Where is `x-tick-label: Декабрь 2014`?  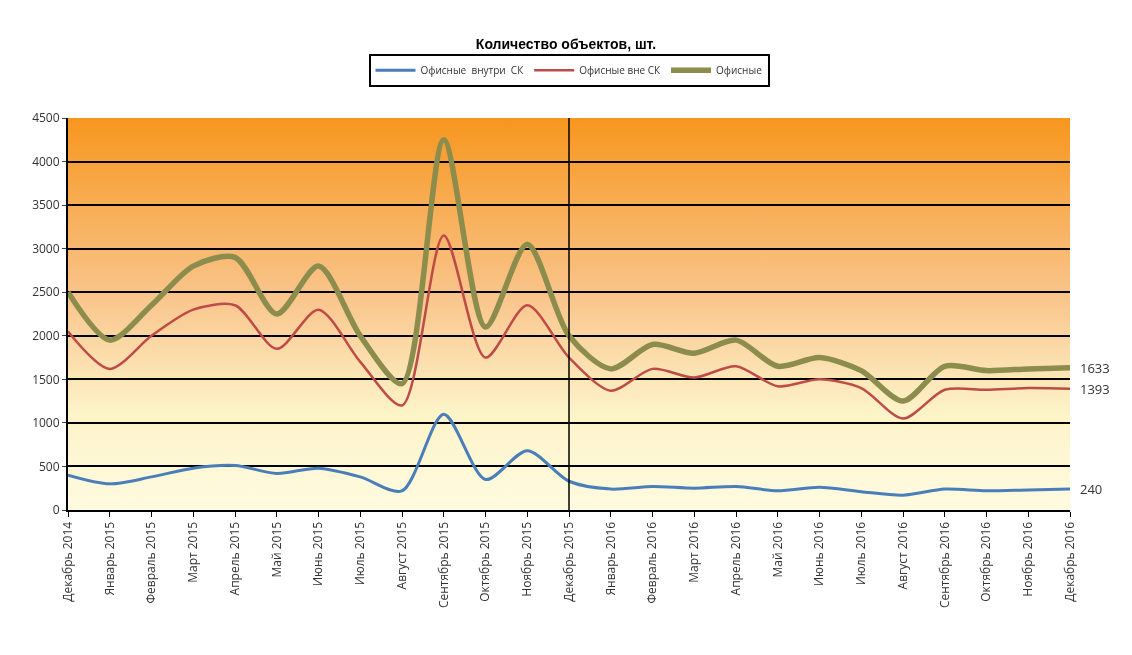
x-tick-label: Декабрь 2014 is located at coordinates (67, 561).